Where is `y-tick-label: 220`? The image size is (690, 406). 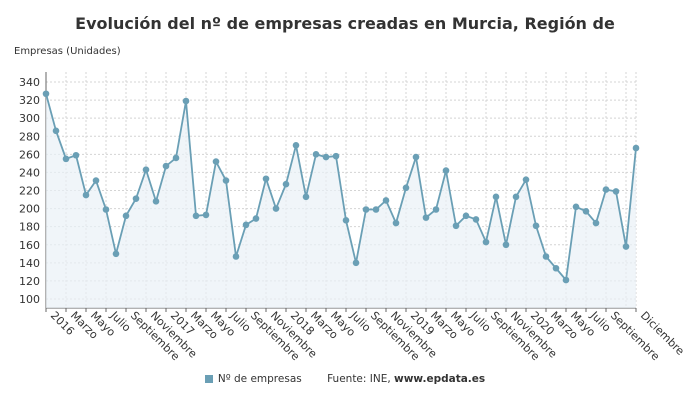 y-tick-label: 220 is located at coordinates (29, 191).